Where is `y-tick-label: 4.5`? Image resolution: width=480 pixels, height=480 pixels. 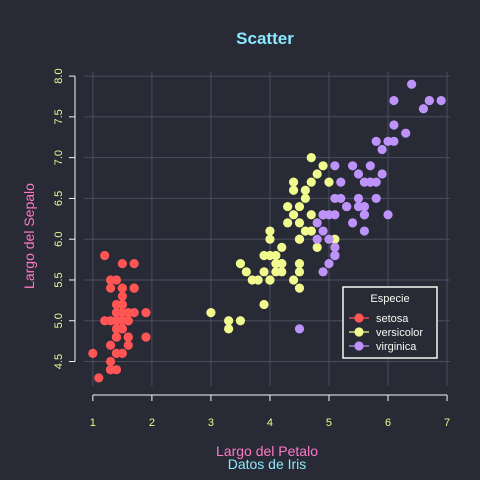
y-tick-label: 4.5 is located at coordinates (59, 361).